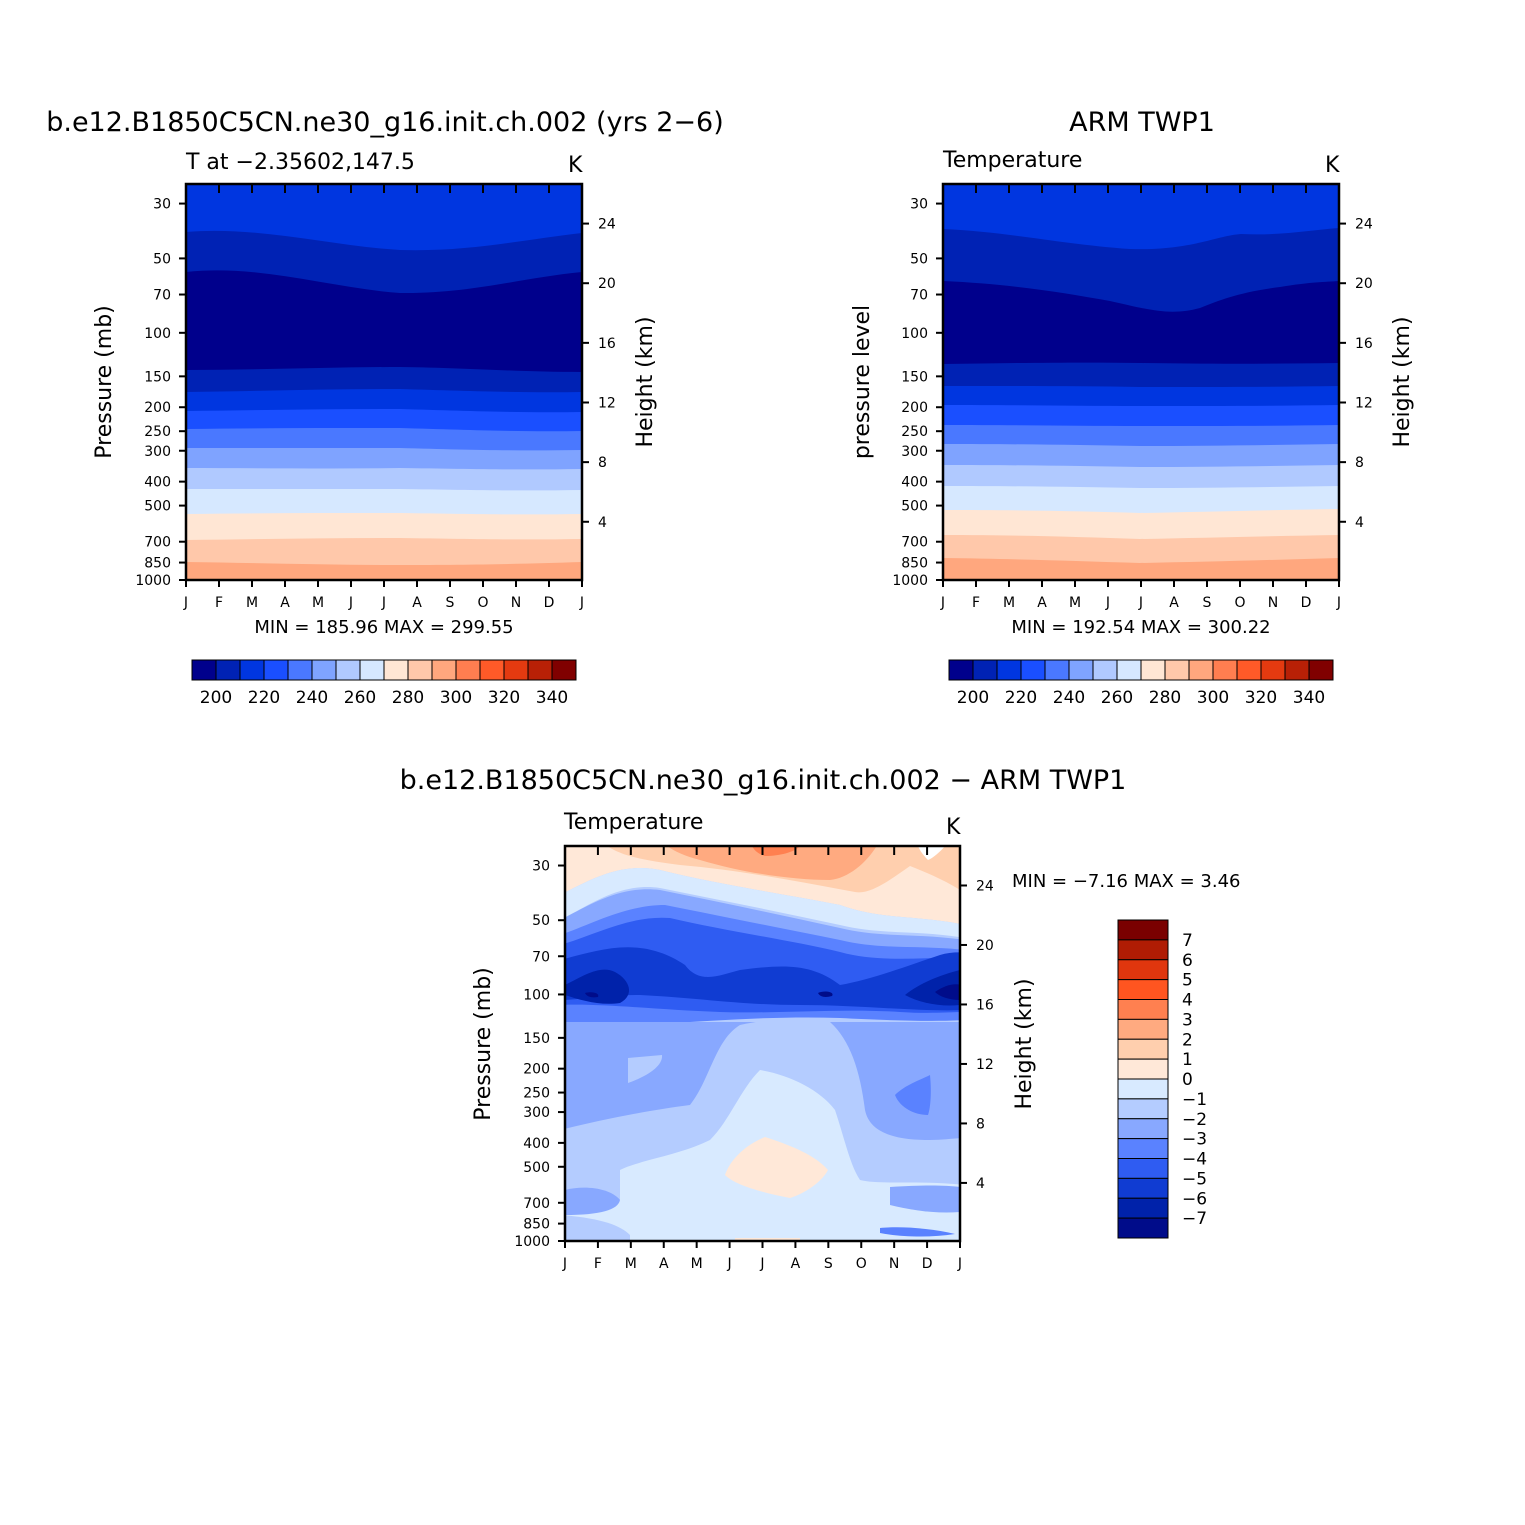 The image size is (1525, 1525). I want to click on colorbar-label: 340, so click(1309, 698).